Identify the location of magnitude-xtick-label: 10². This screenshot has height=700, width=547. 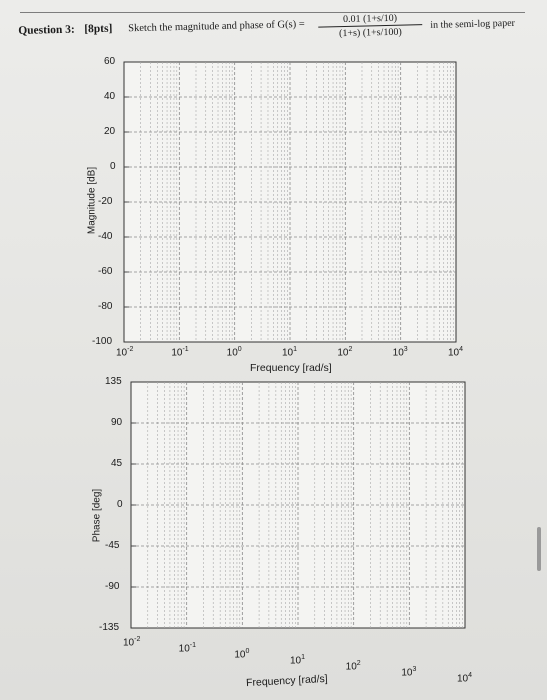
(345, 352).